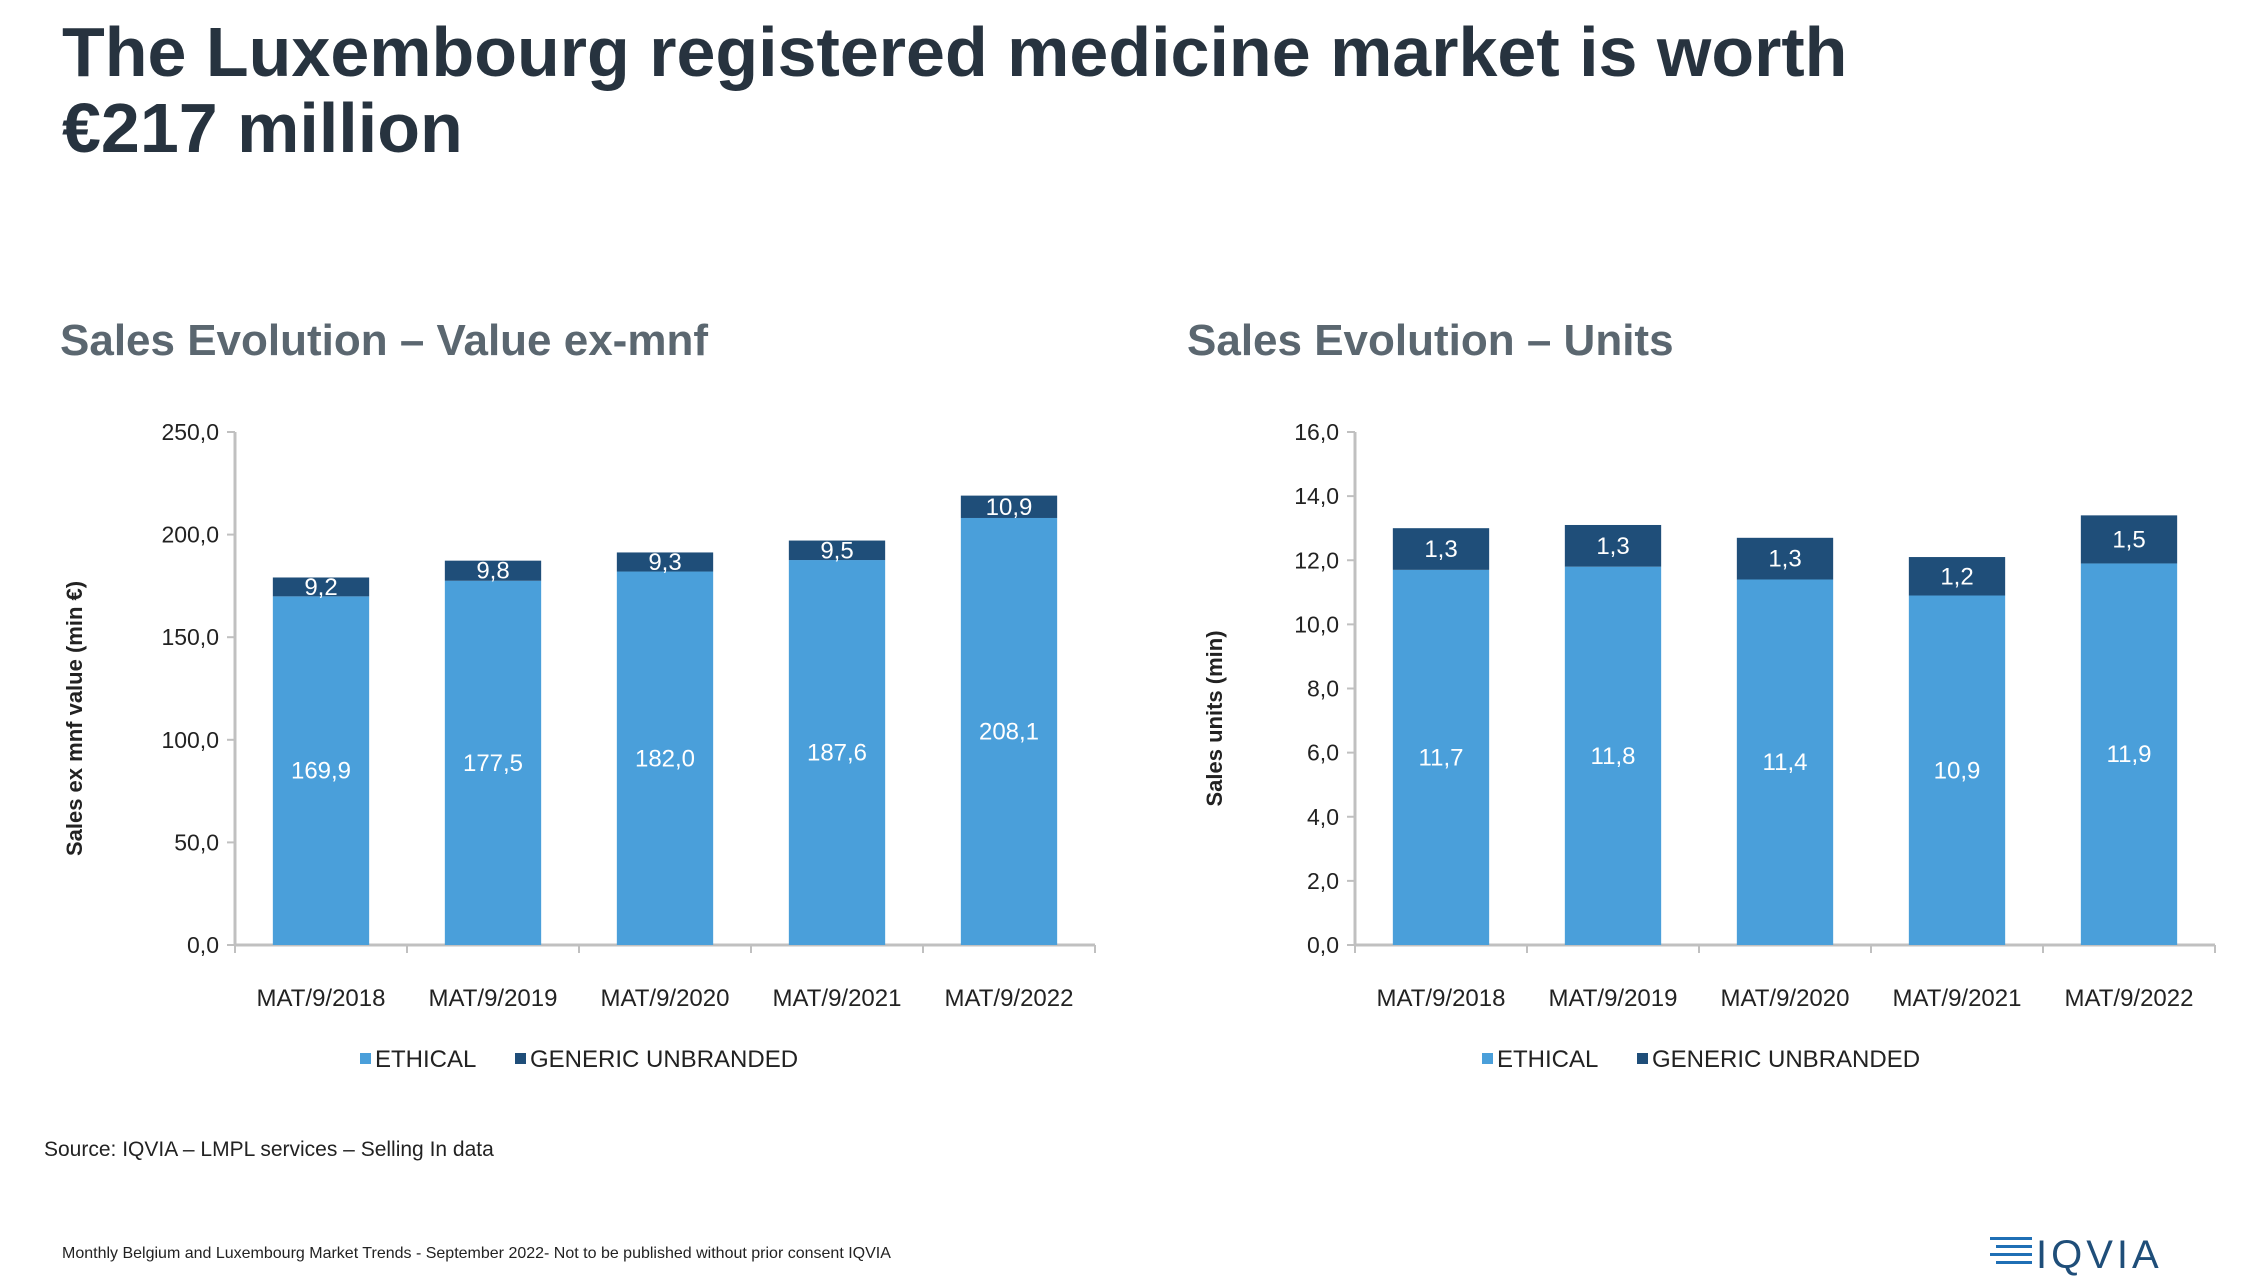 This screenshot has width=2250, height=1282. I want to click on data-label-generic: 10,9, so click(1009, 507).